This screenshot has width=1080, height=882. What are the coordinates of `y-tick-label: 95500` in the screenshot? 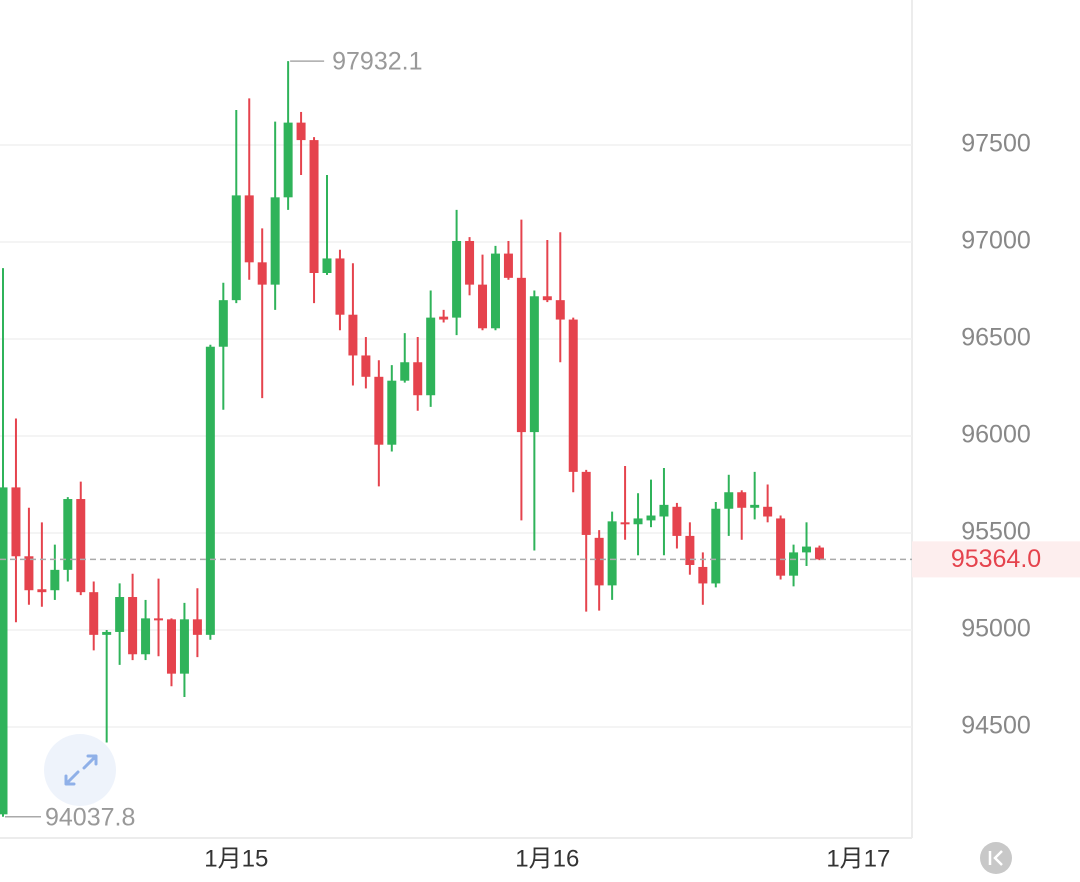 It's located at (996, 532).